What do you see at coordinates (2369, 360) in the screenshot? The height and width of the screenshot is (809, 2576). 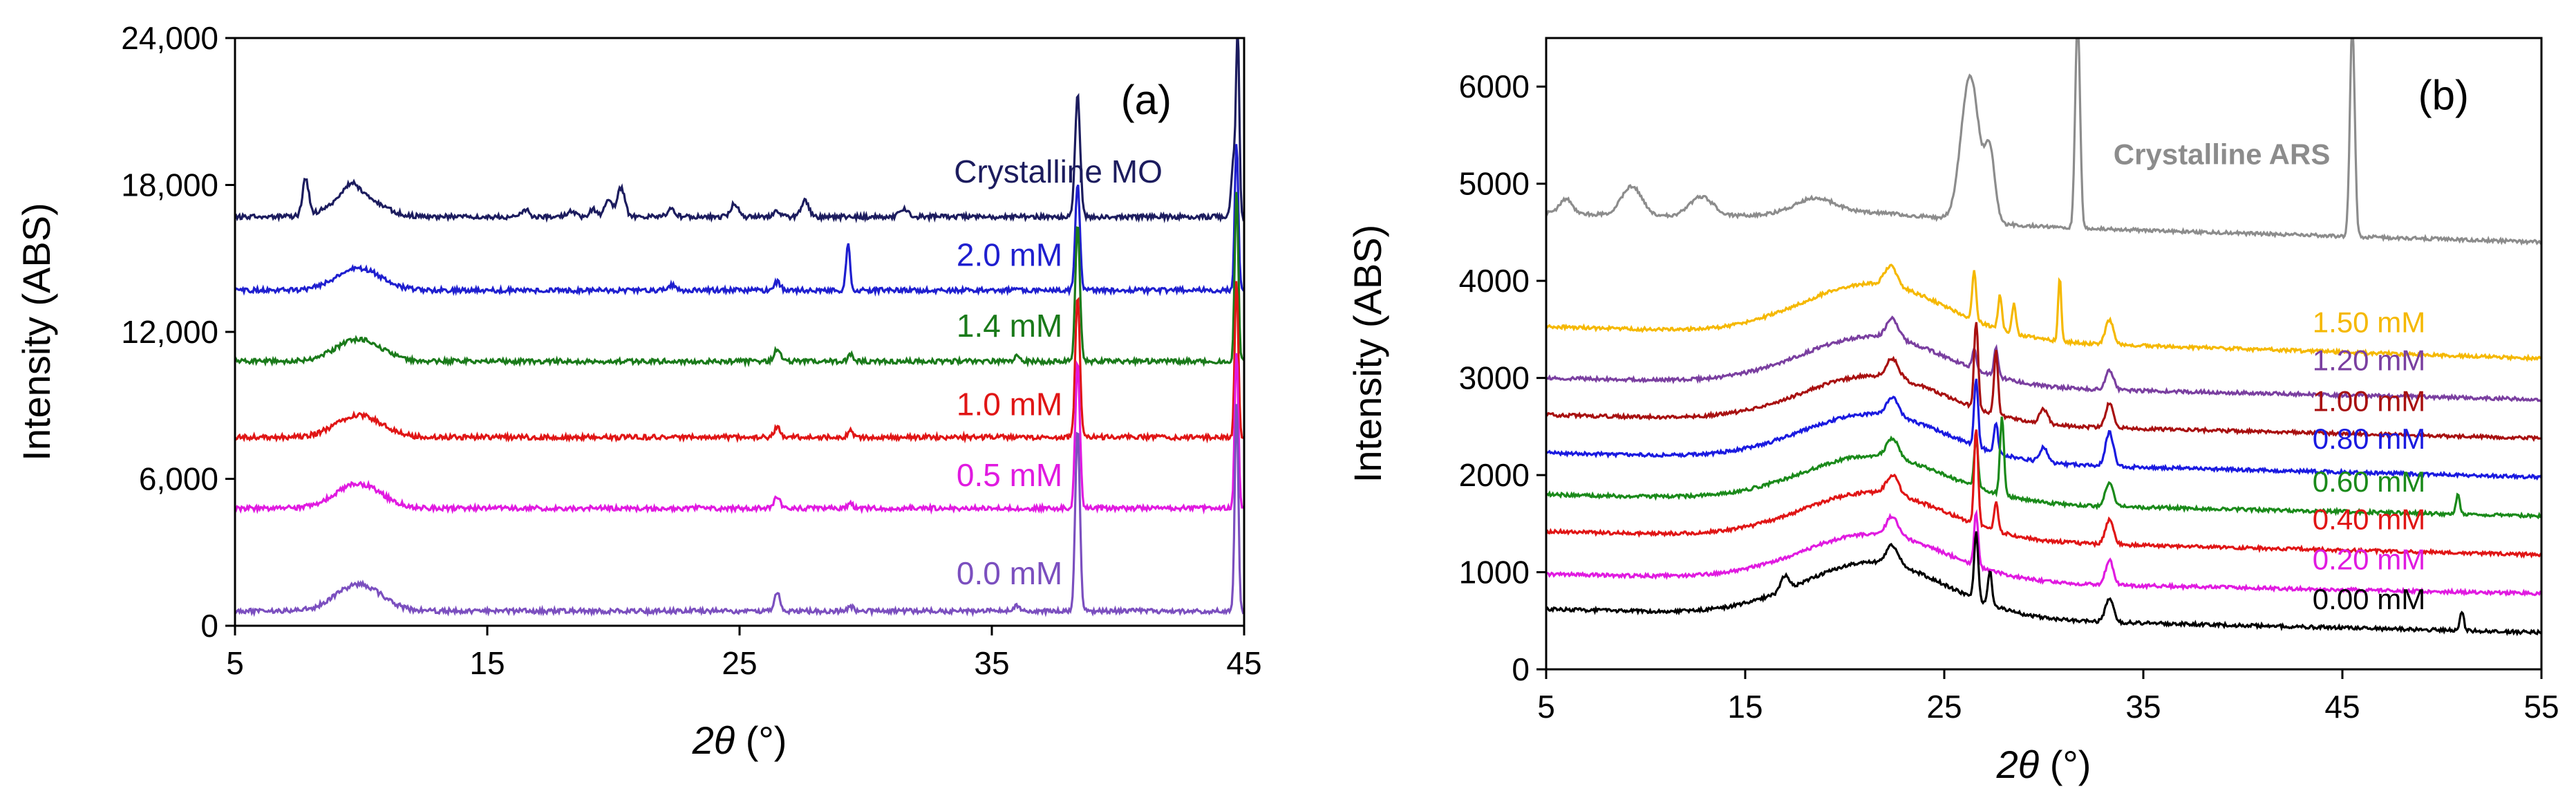 I see `series-label: 1.20 mM` at bounding box center [2369, 360].